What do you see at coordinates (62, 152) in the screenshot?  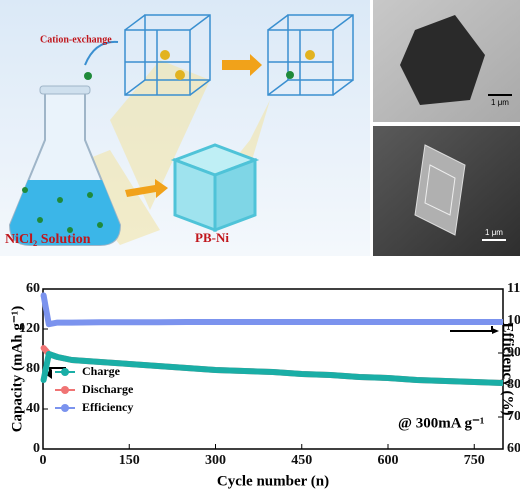 I see `ions` at bounding box center [62, 152].